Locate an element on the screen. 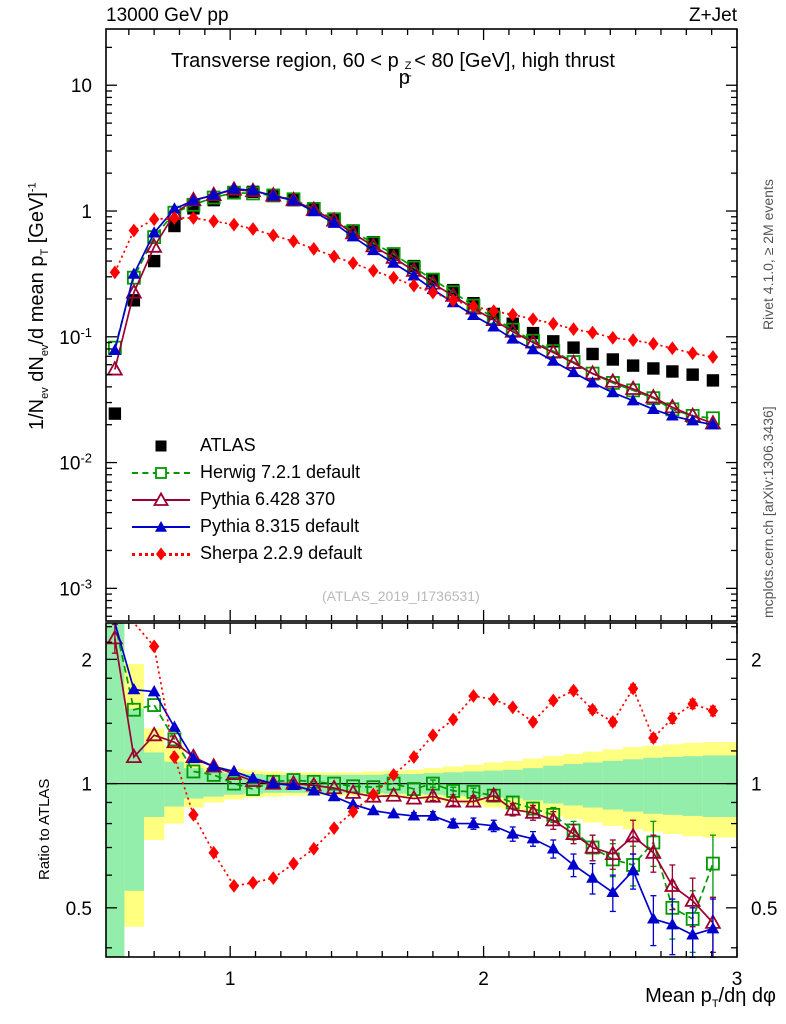 This screenshot has height=1024, width=786. legend-key-pythia8 is located at coordinates (161, 527).